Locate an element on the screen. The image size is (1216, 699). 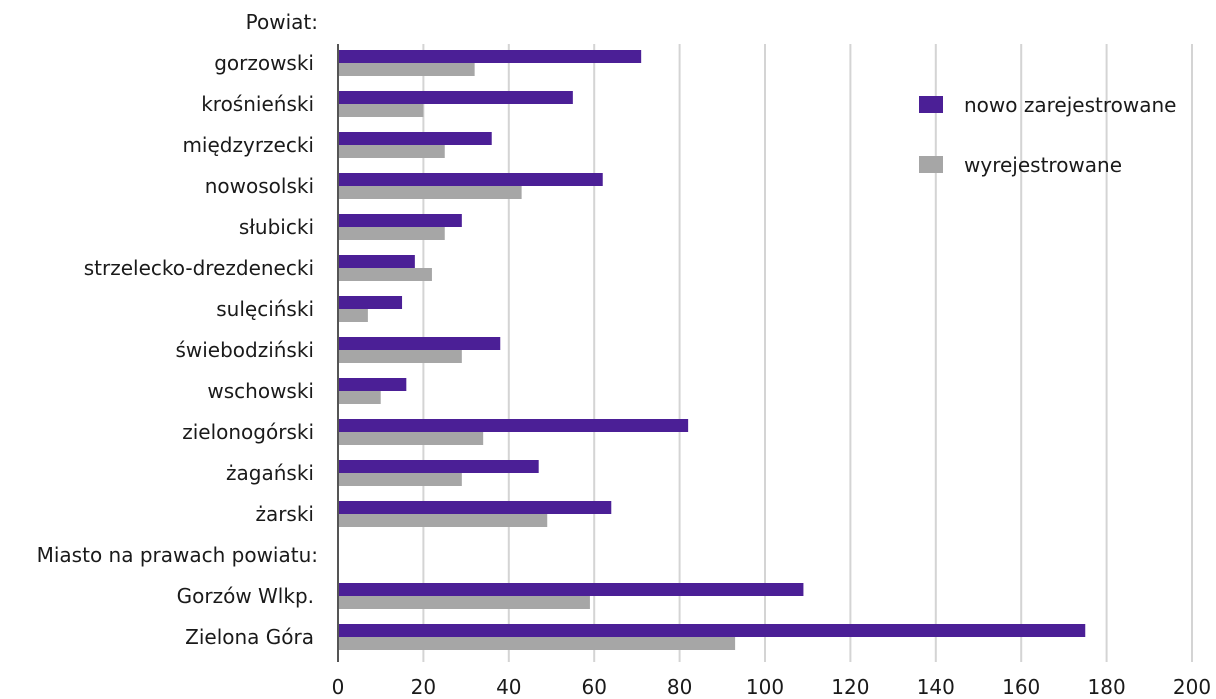
x-tick-label: 140 is located at coordinates (936, 687).